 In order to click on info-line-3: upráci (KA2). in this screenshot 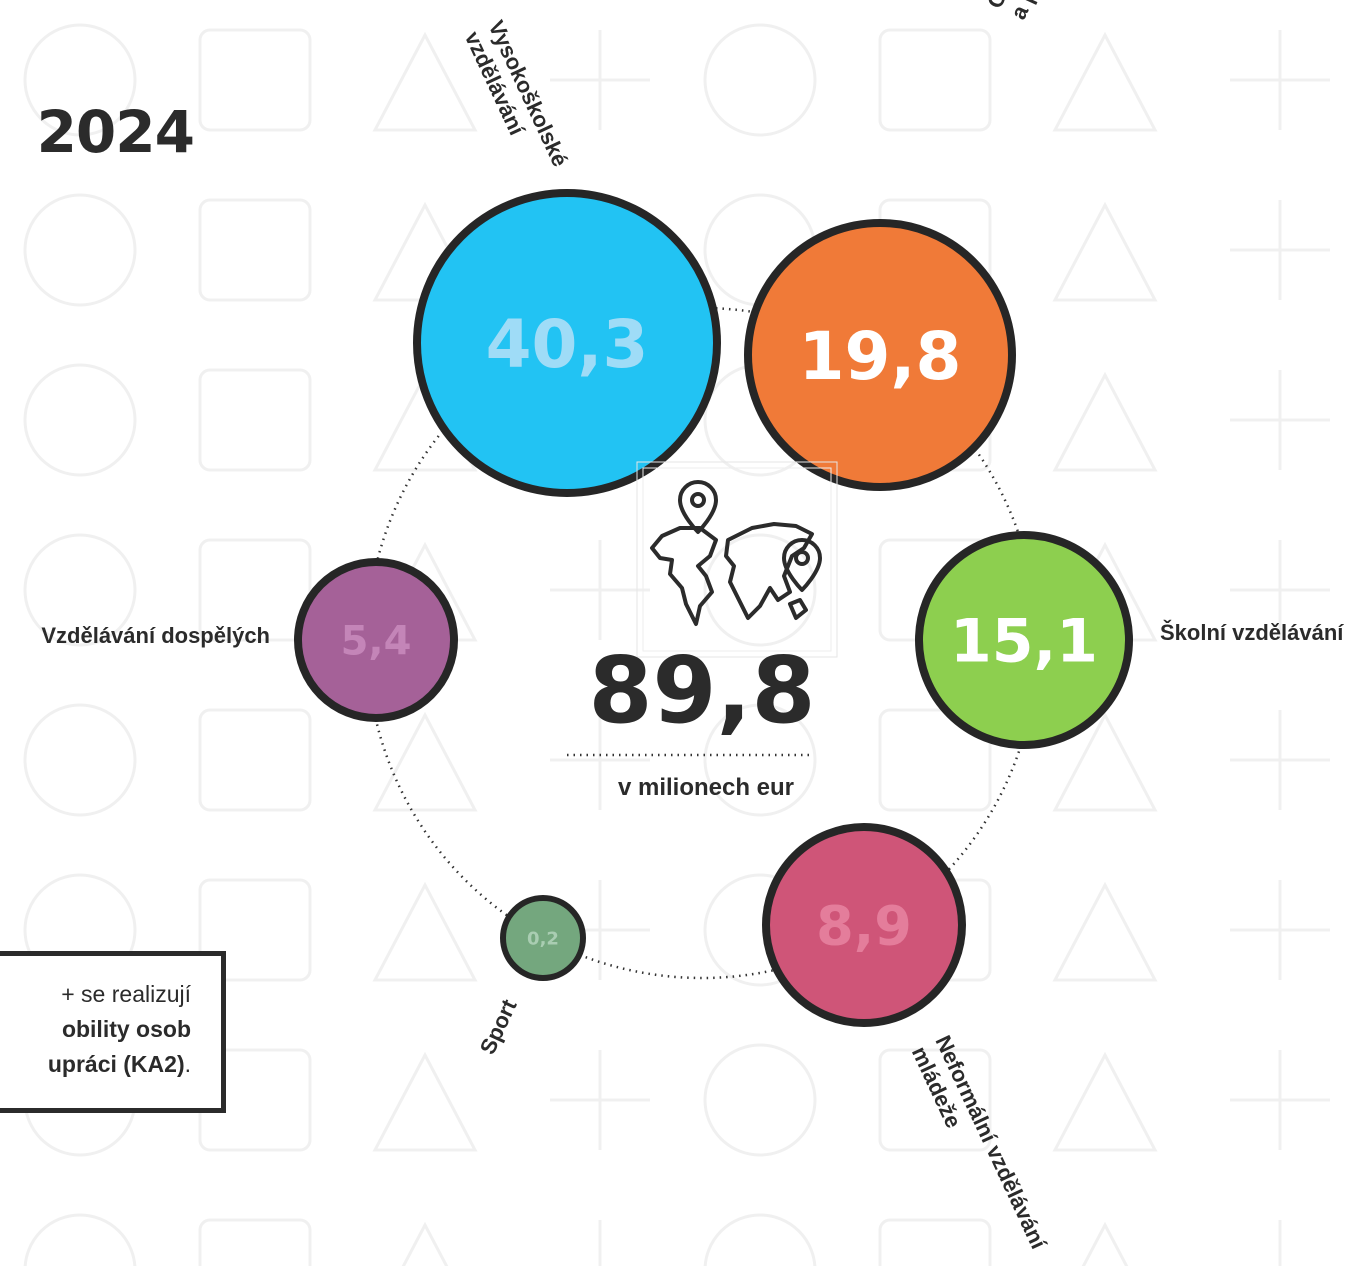, I will do `click(119, 1064)`.